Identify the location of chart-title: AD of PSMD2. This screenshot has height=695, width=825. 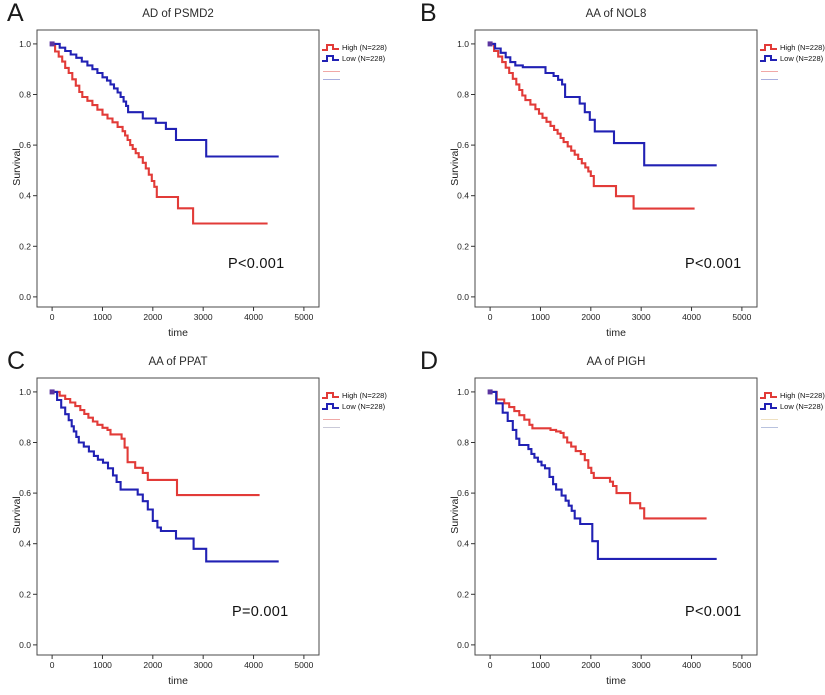
(178, 14).